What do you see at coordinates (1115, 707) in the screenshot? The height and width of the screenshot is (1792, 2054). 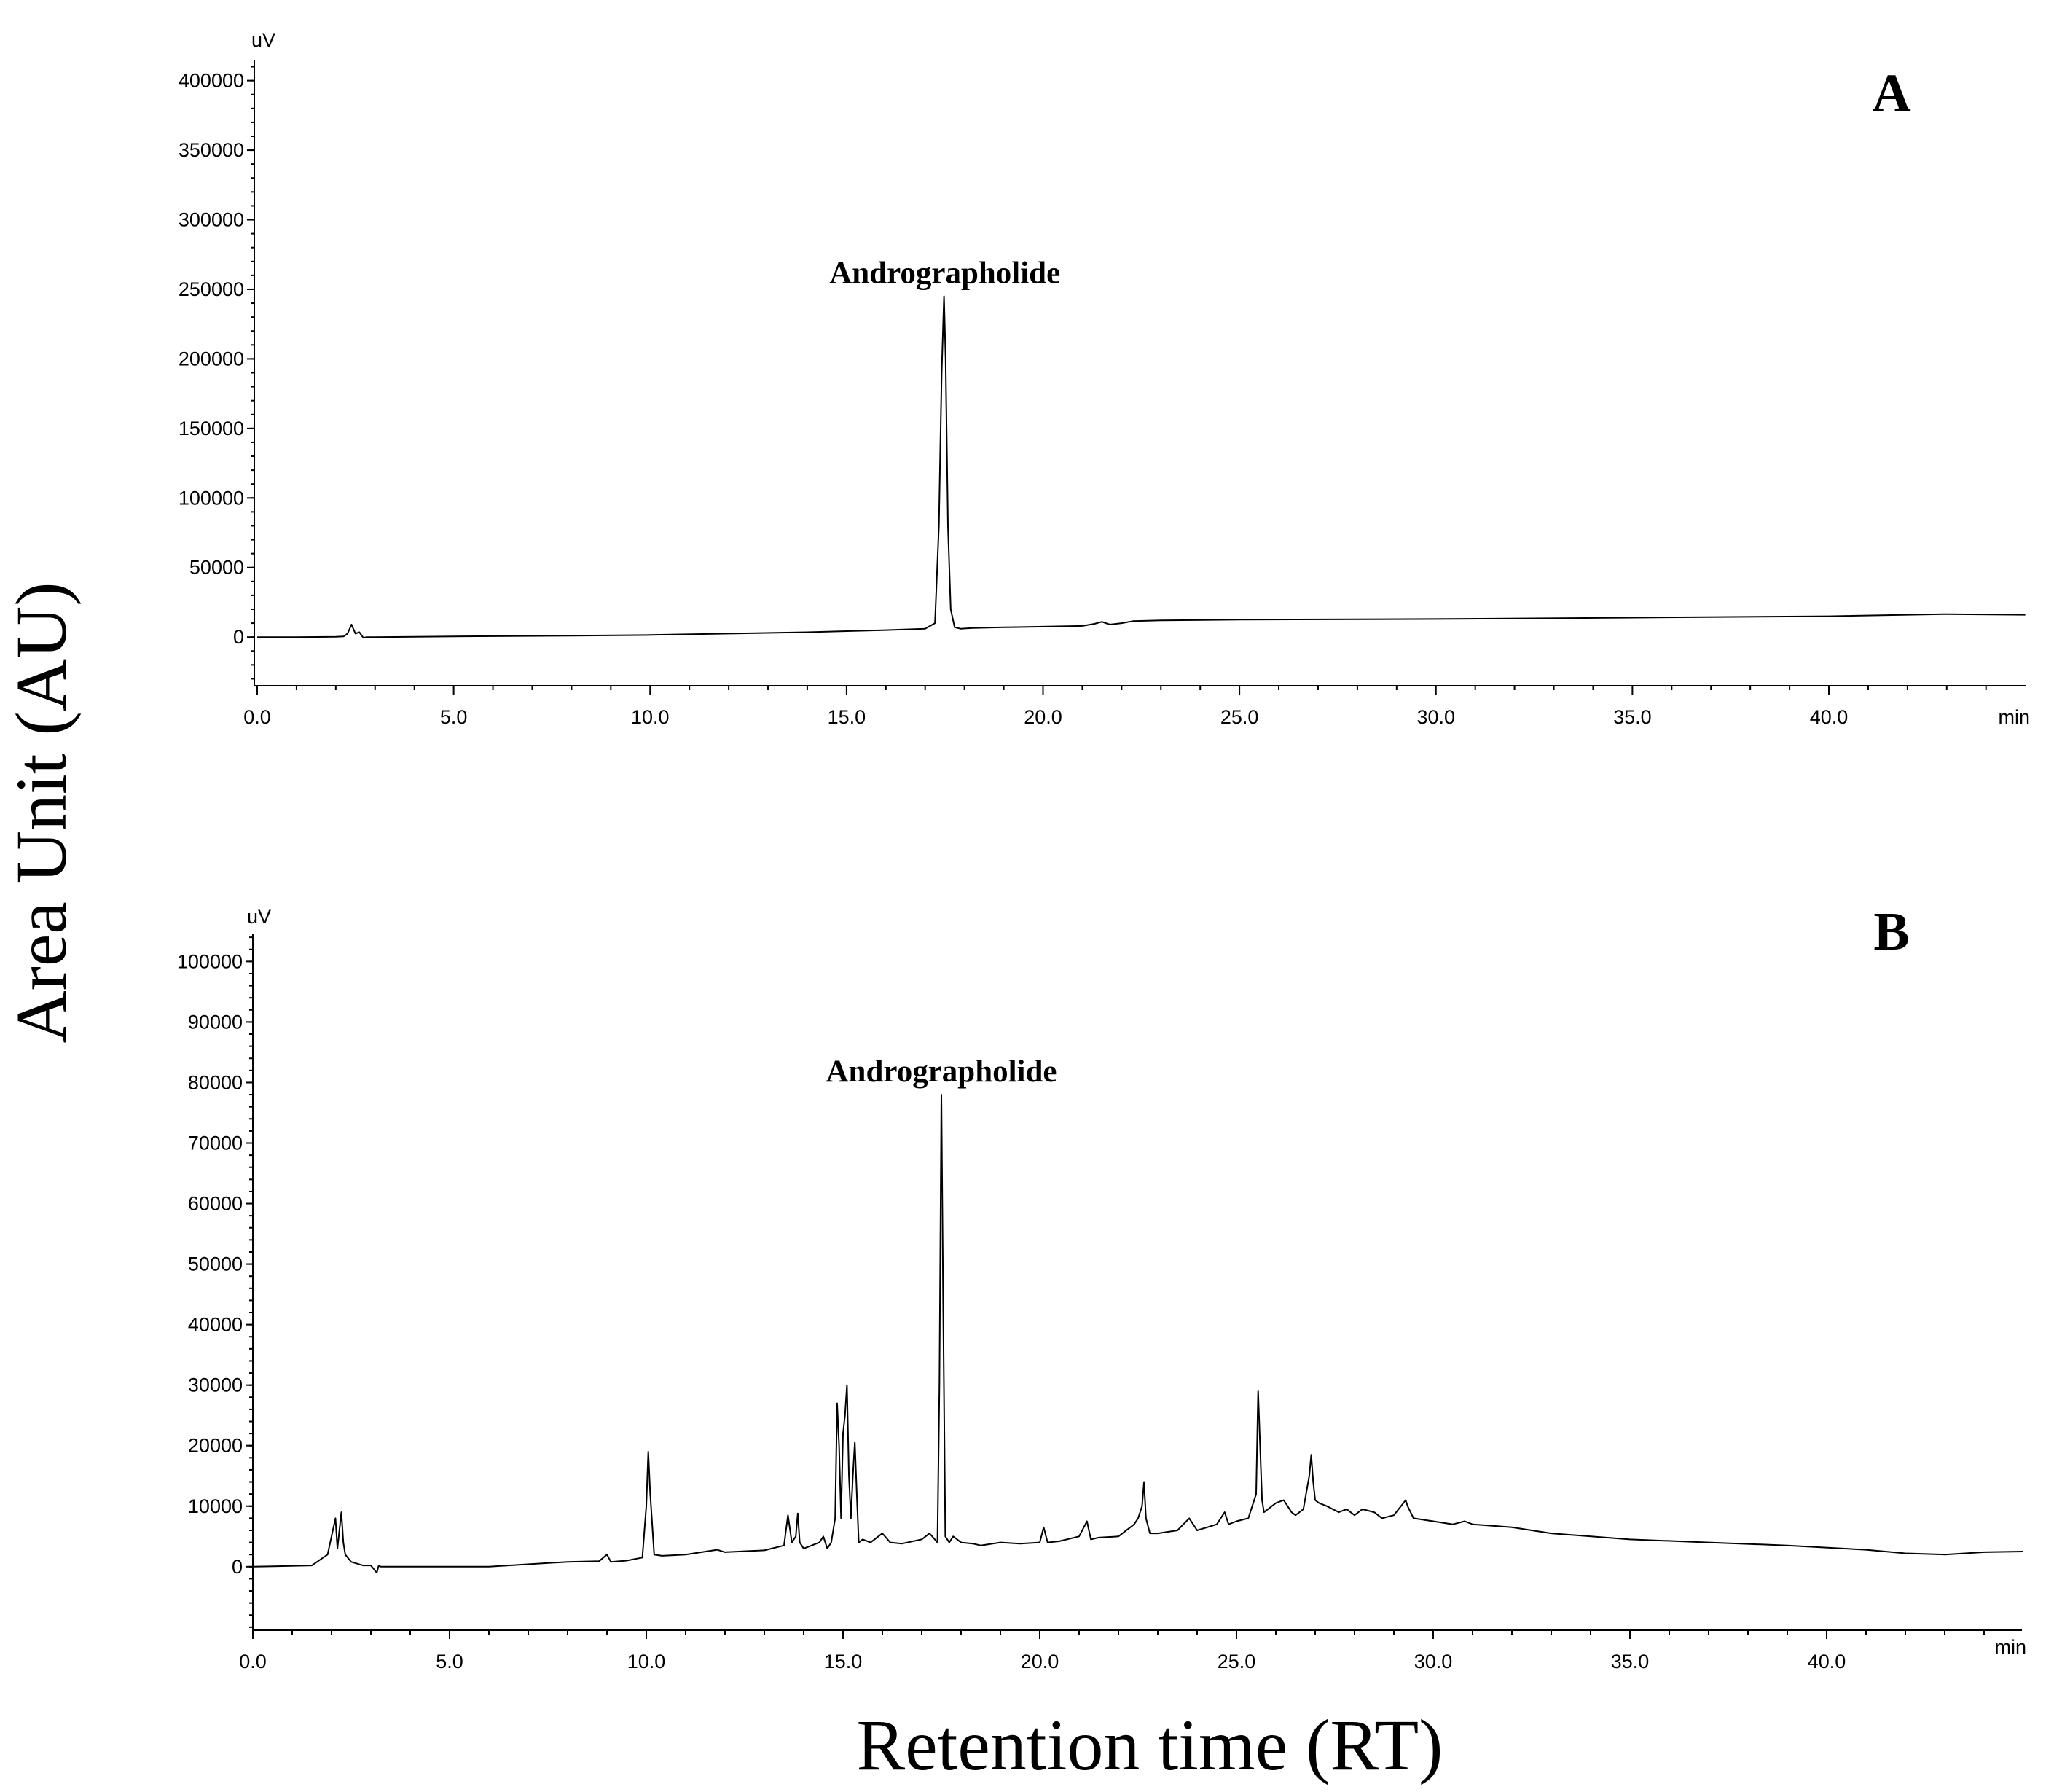 I see `panel-a-x-ticks: 0.0 5.0 10.0 15.0 20.0 25.0 30.0 35.0 40.0` at bounding box center [1115, 707].